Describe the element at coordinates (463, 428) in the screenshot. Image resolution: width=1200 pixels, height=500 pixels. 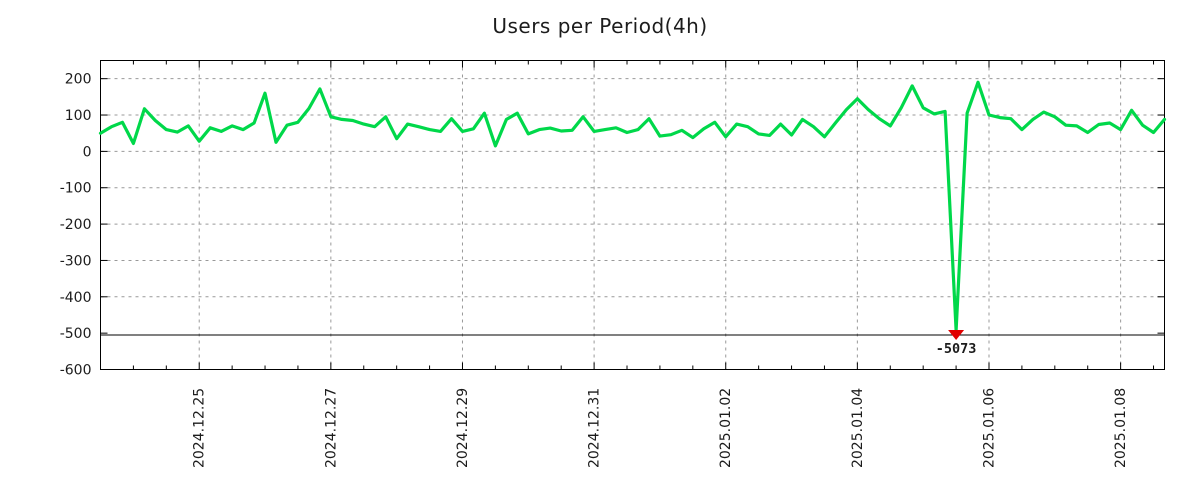
I see `x-tick-label: 2024.12.29` at that location.